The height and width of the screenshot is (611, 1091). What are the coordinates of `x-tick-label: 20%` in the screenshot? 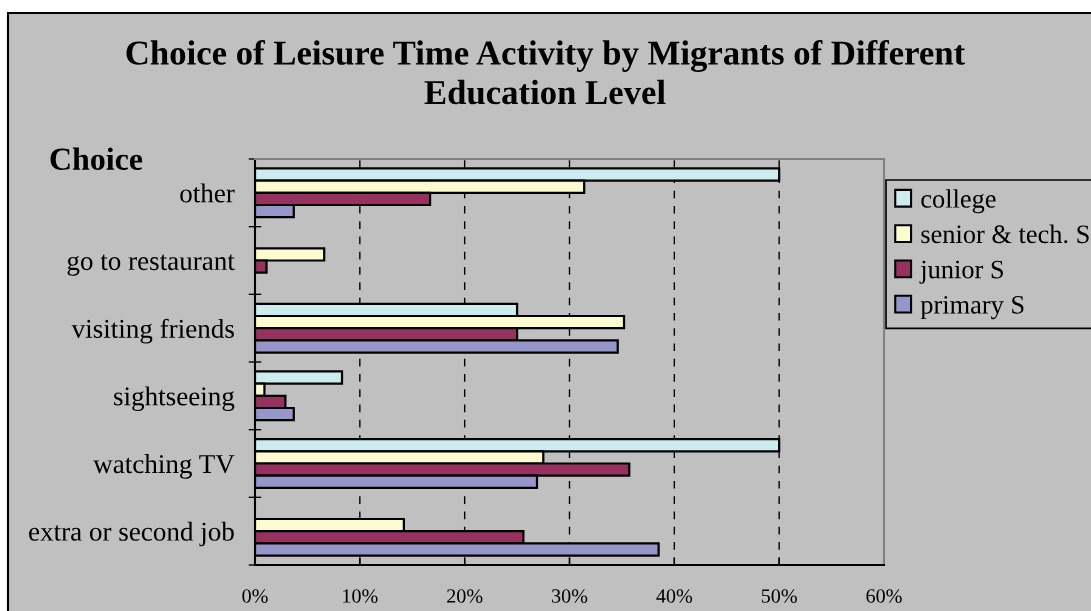 It's located at (465, 596).